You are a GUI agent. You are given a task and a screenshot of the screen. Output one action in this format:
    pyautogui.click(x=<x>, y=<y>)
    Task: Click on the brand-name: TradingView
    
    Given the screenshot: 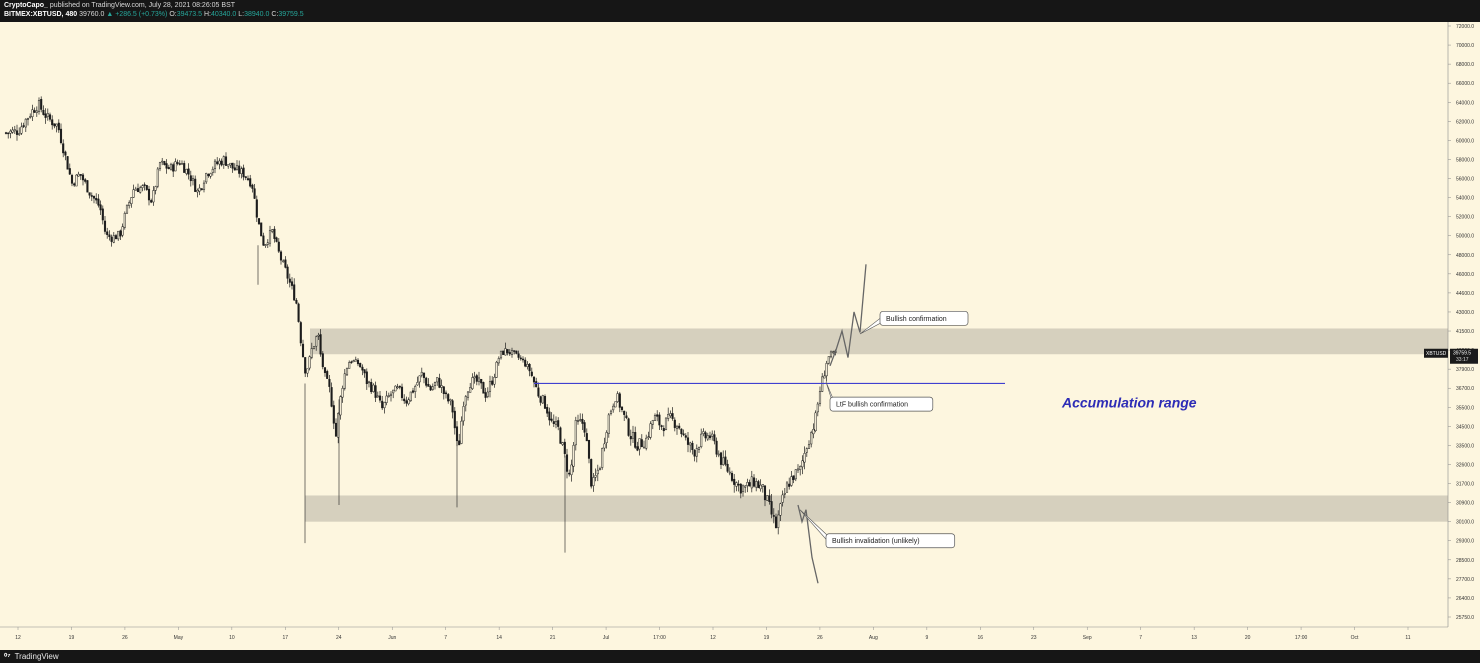 What is the action you would take?
    pyautogui.click(x=36, y=656)
    